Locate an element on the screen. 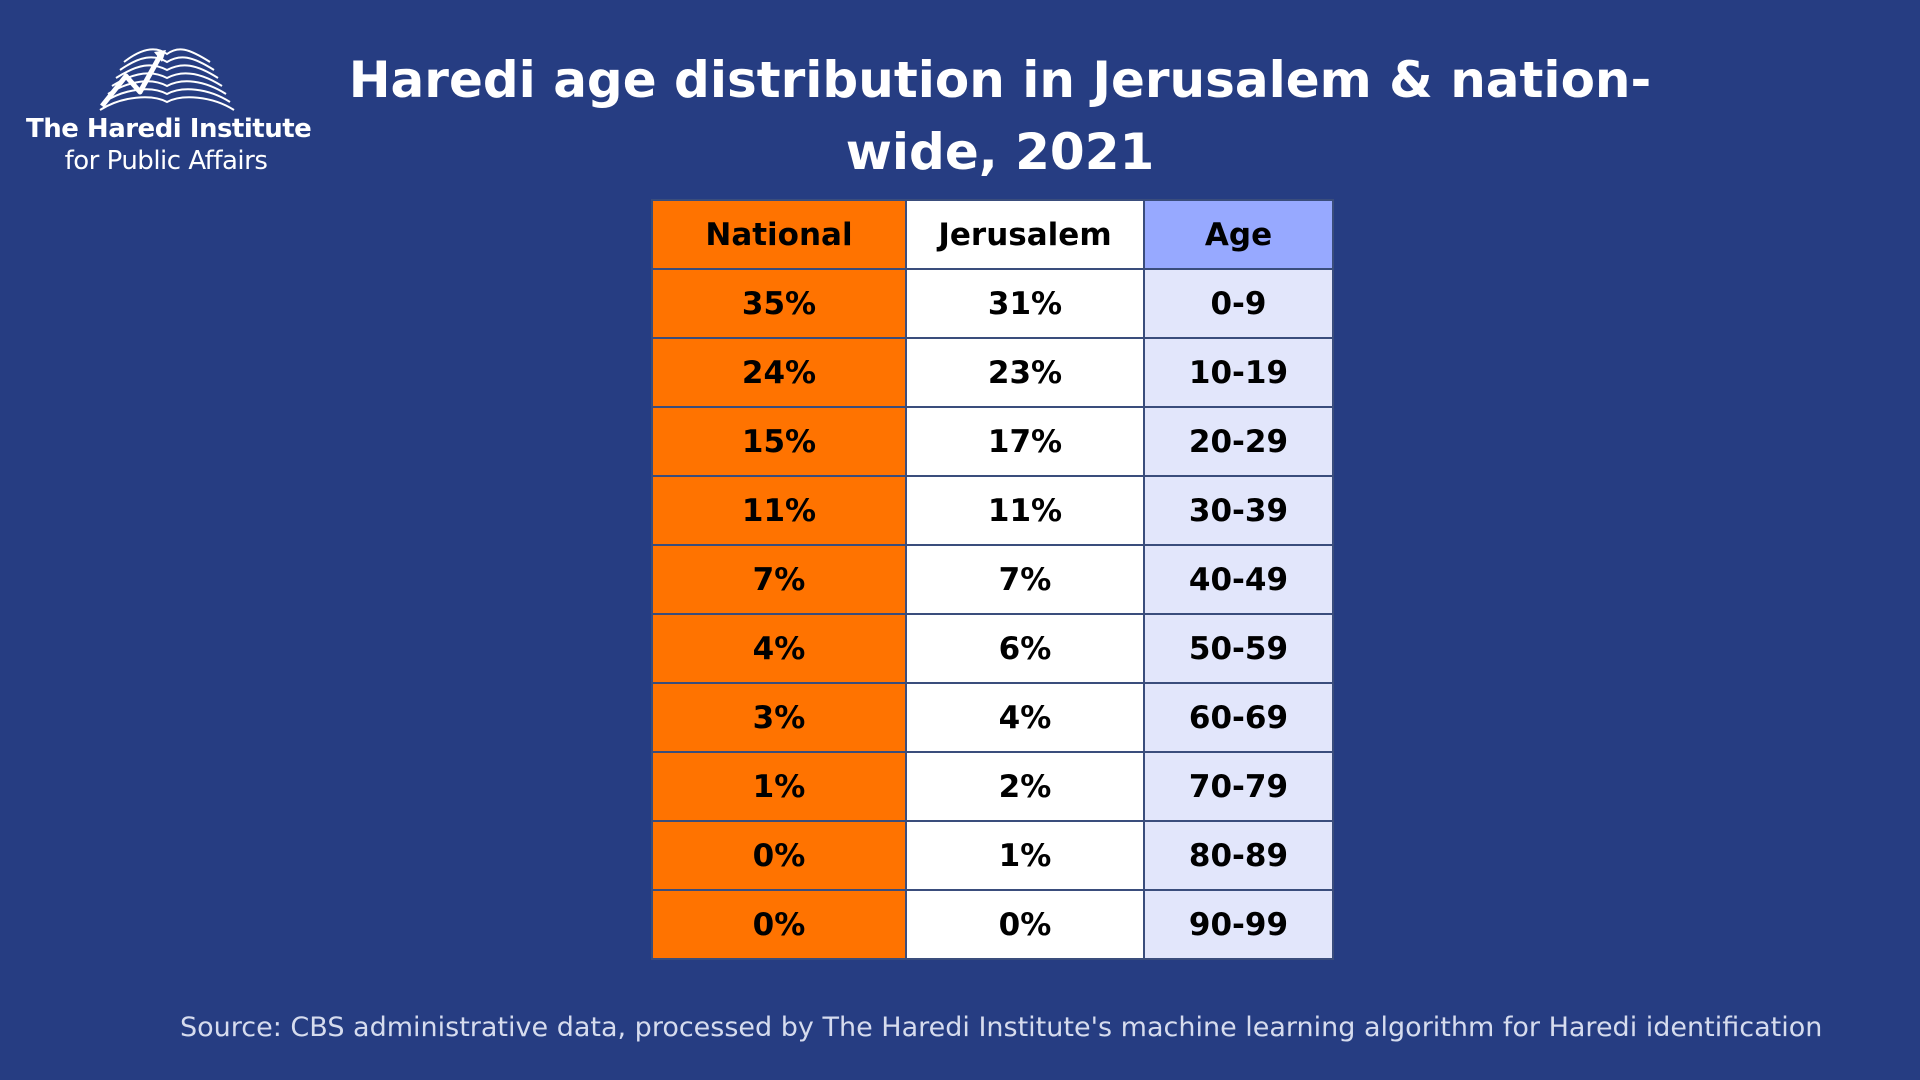 The height and width of the screenshot is (1080, 1920). national-value-cell: 15% is located at coordinates (779, 441).